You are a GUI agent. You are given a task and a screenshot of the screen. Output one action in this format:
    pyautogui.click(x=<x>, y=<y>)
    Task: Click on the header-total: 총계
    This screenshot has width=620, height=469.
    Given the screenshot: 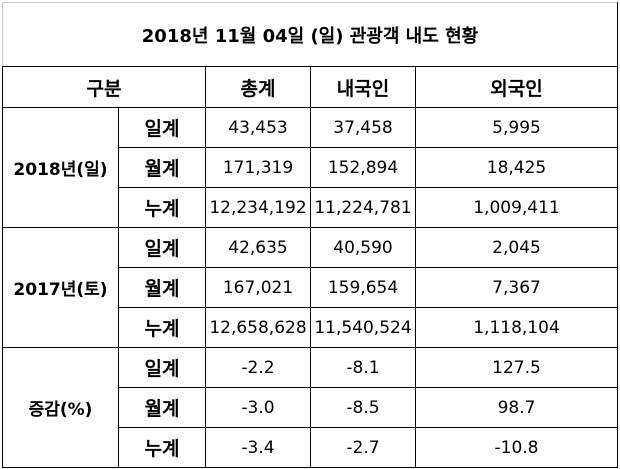 What is the action you would take?
    pyautogui.click(x=258, y=87)
    